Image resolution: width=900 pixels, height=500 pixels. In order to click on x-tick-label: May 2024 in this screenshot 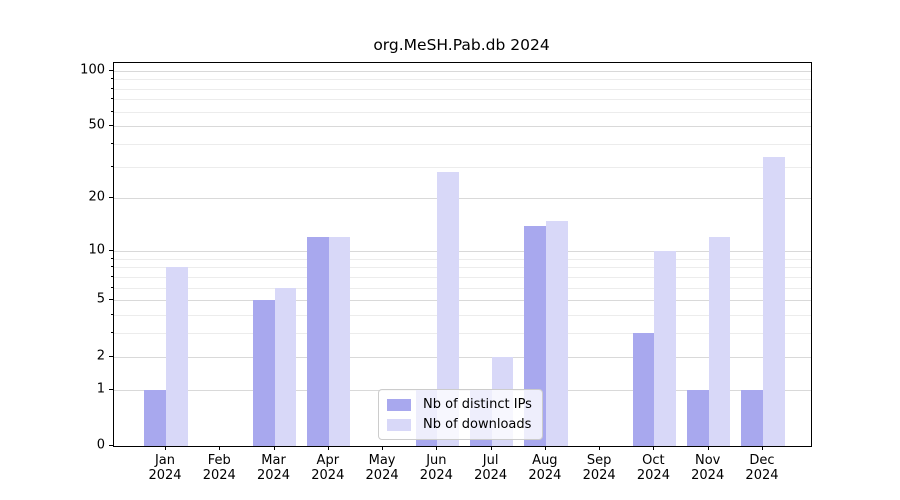, I will do `click(382, 468)`.